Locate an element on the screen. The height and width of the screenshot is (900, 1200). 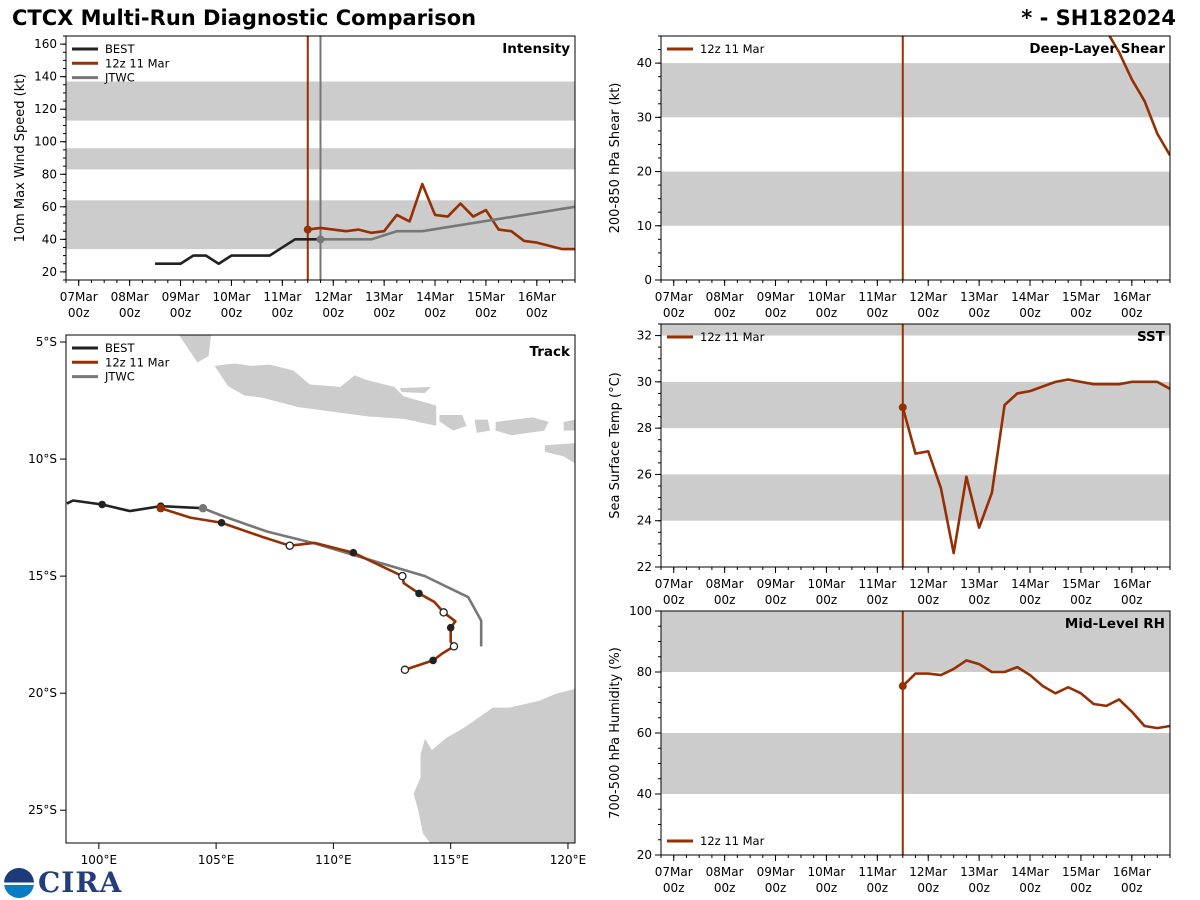
y-tick-label: 10°S is located at coordinates (42, 459).